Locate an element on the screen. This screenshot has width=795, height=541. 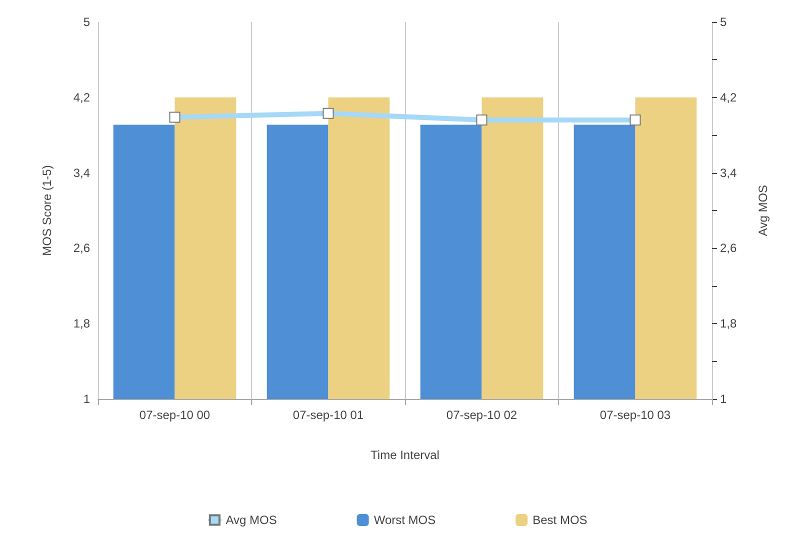
y-axis-title: MOS Score (1-5) is located at coordinates (47, 210).